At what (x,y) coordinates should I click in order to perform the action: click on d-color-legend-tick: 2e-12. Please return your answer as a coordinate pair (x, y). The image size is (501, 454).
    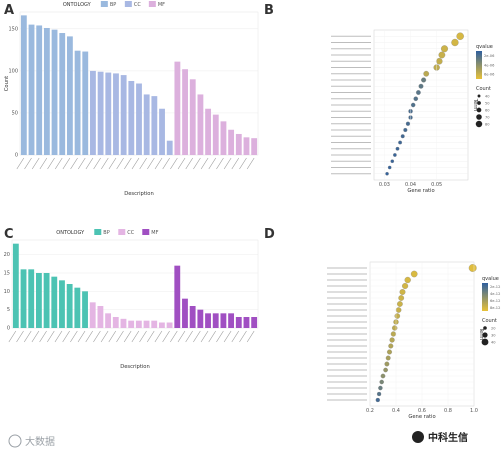
    Looking at the image, I should click on (495, 287).